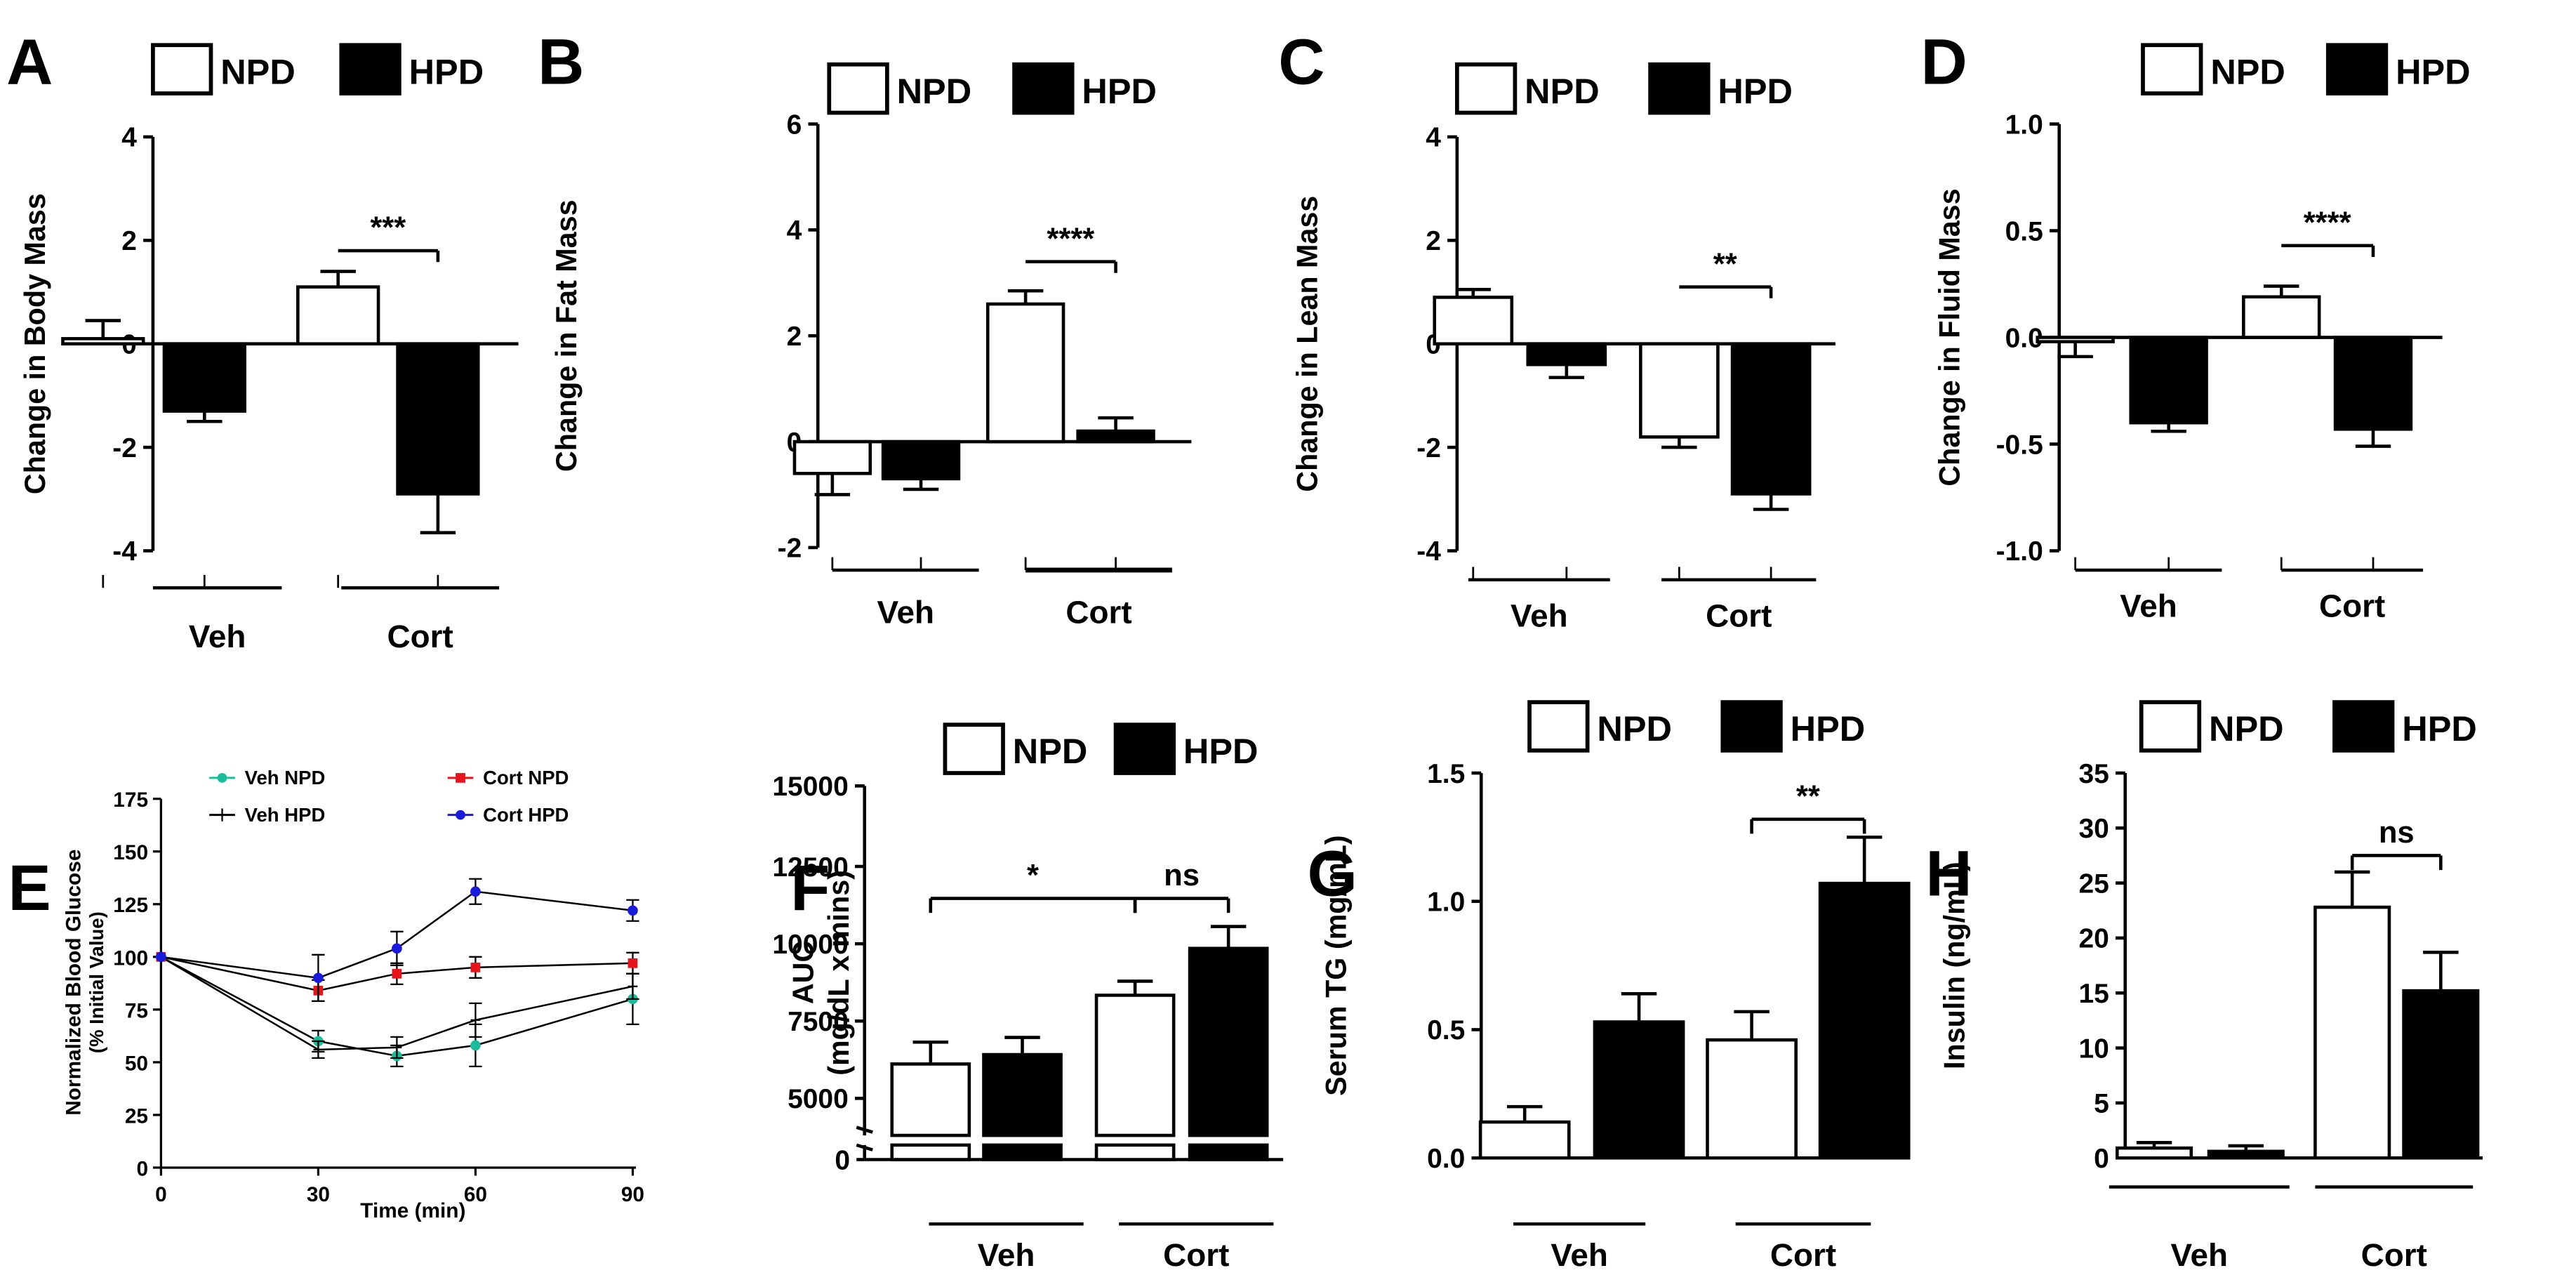 This screenshot has width=2576, height=1287. I want to click on y-axis-label: Change in Fluid Mass, so click(1949, 337).